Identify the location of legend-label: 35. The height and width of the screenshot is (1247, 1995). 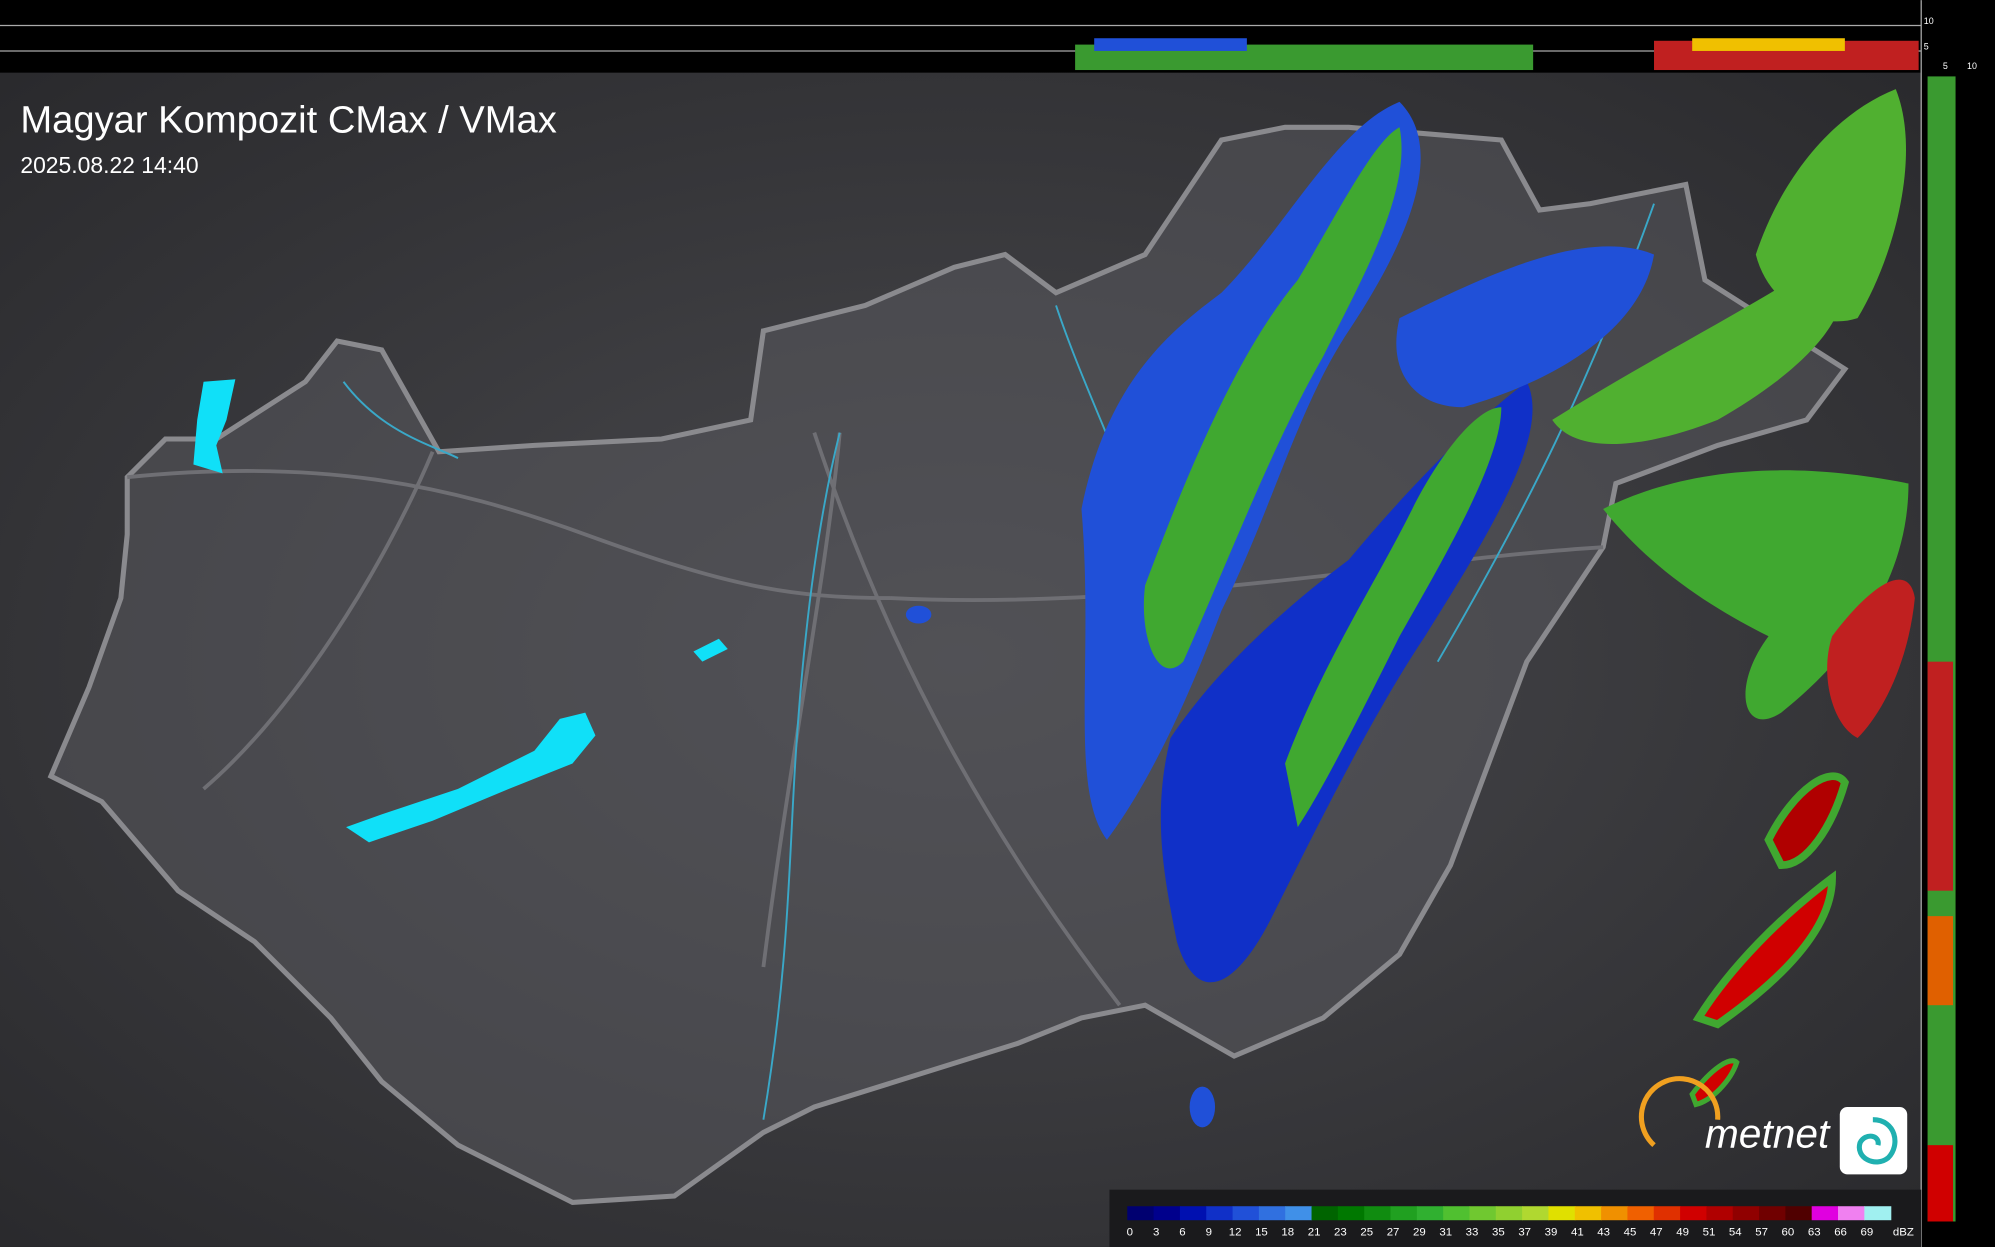
(1498, 1232).